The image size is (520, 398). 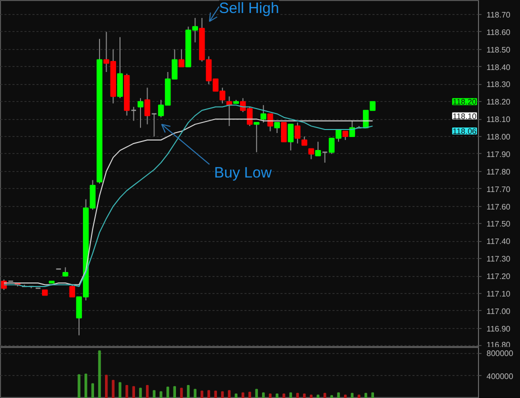 I want to click on y-tick-label: 800000, so click(x=500, y=353).